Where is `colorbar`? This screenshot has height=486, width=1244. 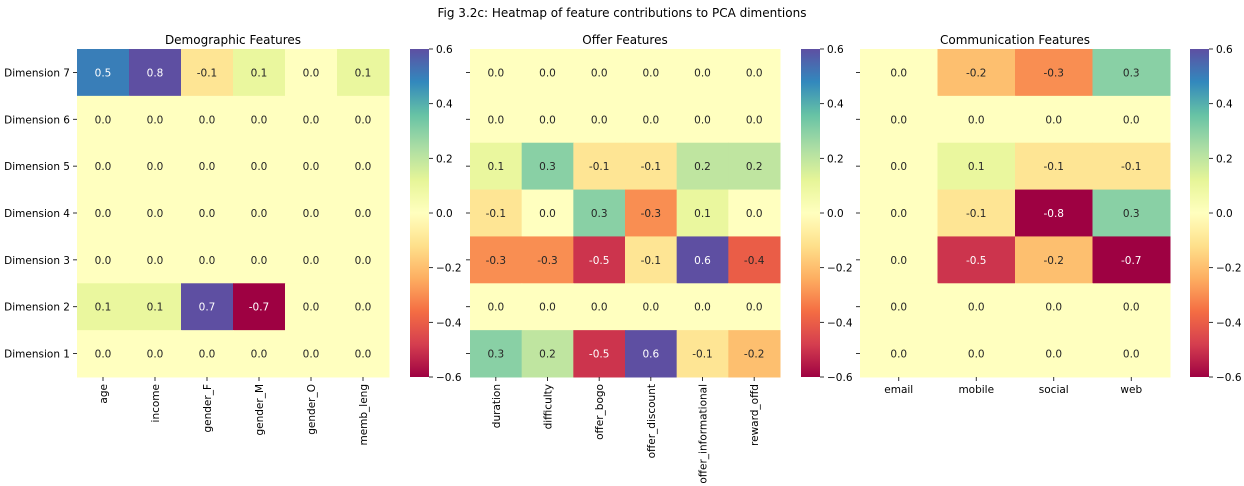 colorbar is located at coordinates (810, 213).